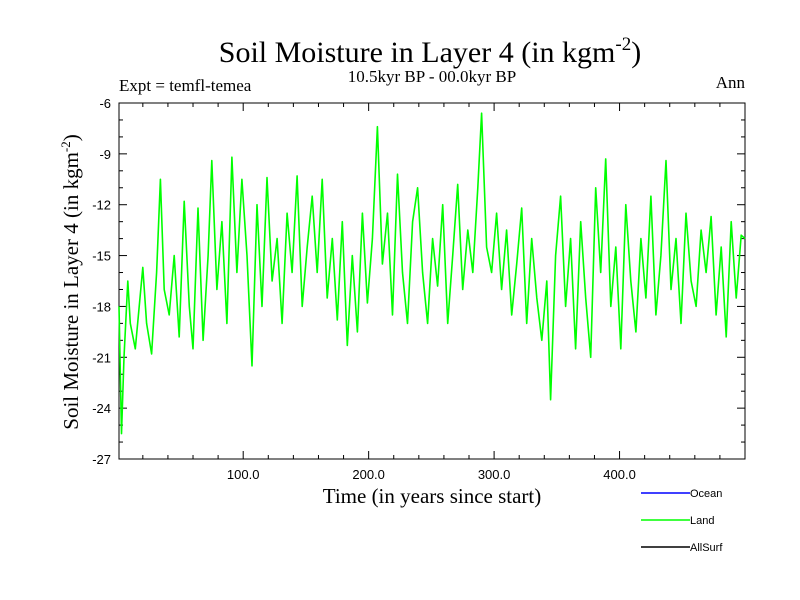 This screenshot has width=800, height=600. Describe the element at coordinates (494, 474) in the screenshot. I see `x-tick-label: 300.0` at that location.